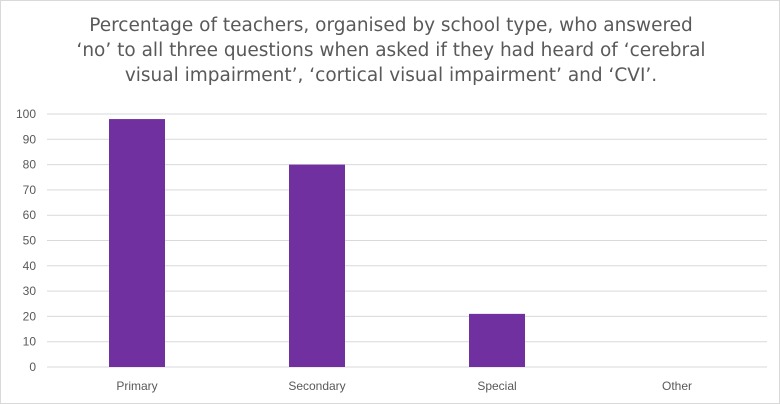 The image size is (780, 404). What do you see at coordinates (30, 342) in the screenshot?
I see `y-tick-label: 10` at bounding box center [30, 342].